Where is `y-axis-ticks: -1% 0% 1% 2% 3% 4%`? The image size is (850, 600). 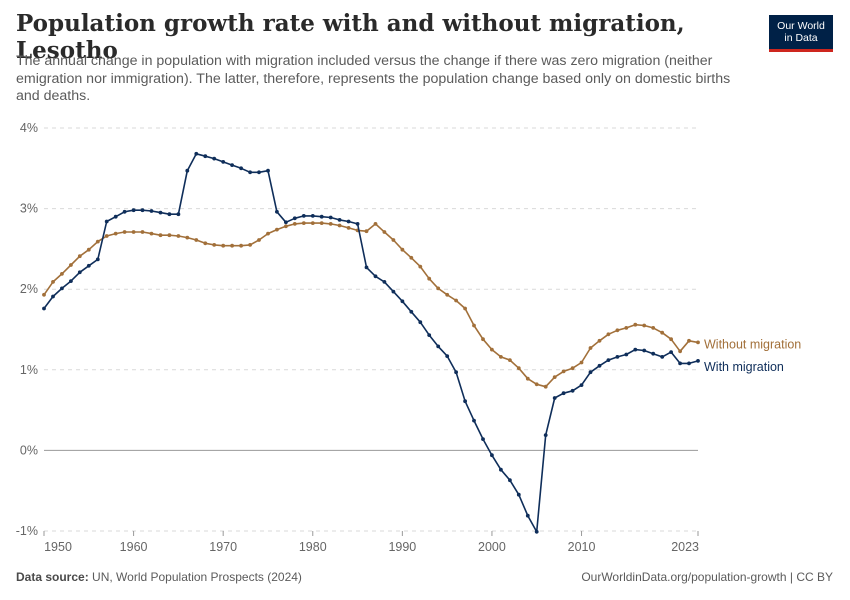 y-axis-ticks: -1% 0% 1% 2% 3% 4% is located at coordinates (27, 329).